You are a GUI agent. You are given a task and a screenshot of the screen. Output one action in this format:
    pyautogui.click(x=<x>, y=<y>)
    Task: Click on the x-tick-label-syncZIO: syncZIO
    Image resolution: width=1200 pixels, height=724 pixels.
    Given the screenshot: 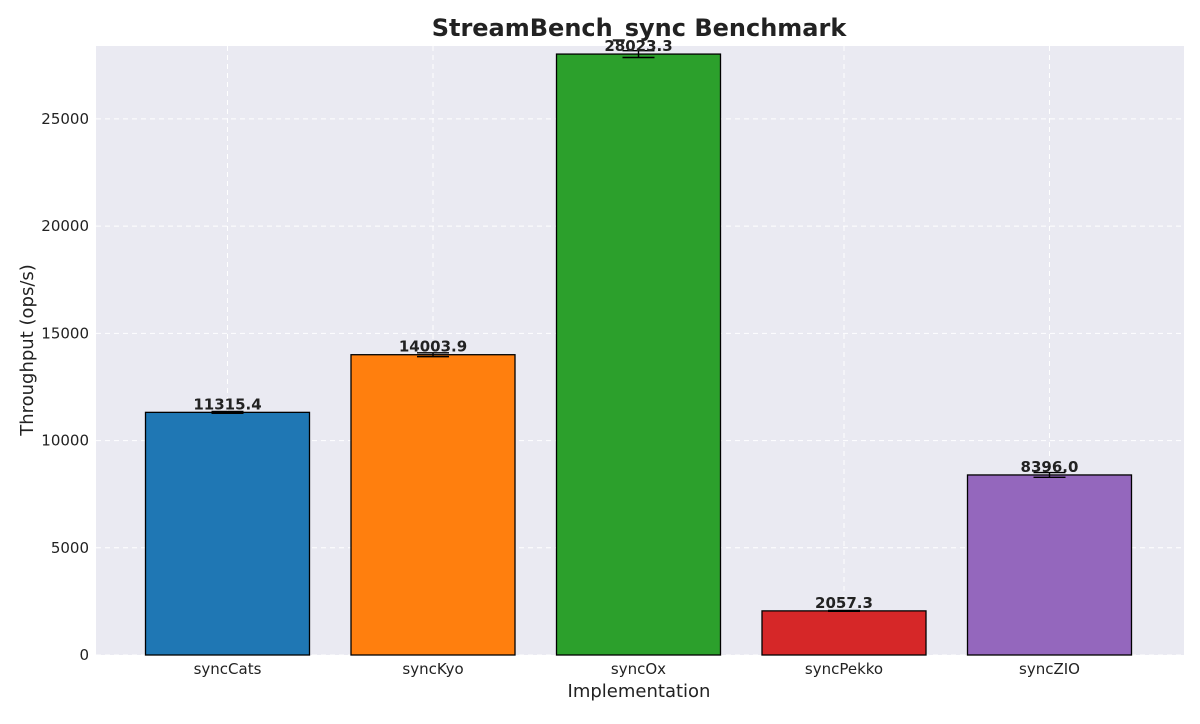 What is the action you would take?
    pyautogui.click(x=1049, y=669)
    